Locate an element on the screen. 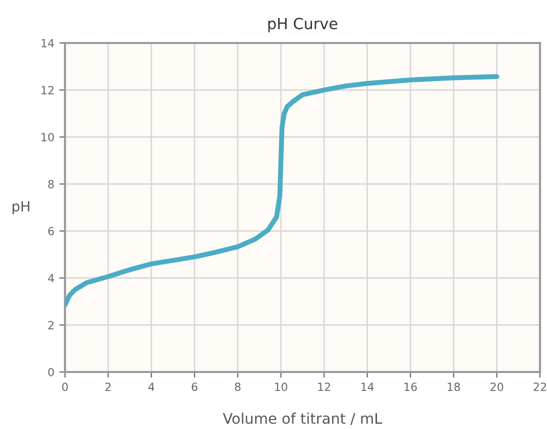 This screenshot has height=429, width=547. y-tick-label: 14 is located at coordinates (48, 43).